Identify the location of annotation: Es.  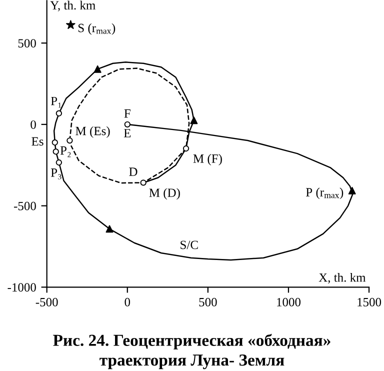
(38, 141).